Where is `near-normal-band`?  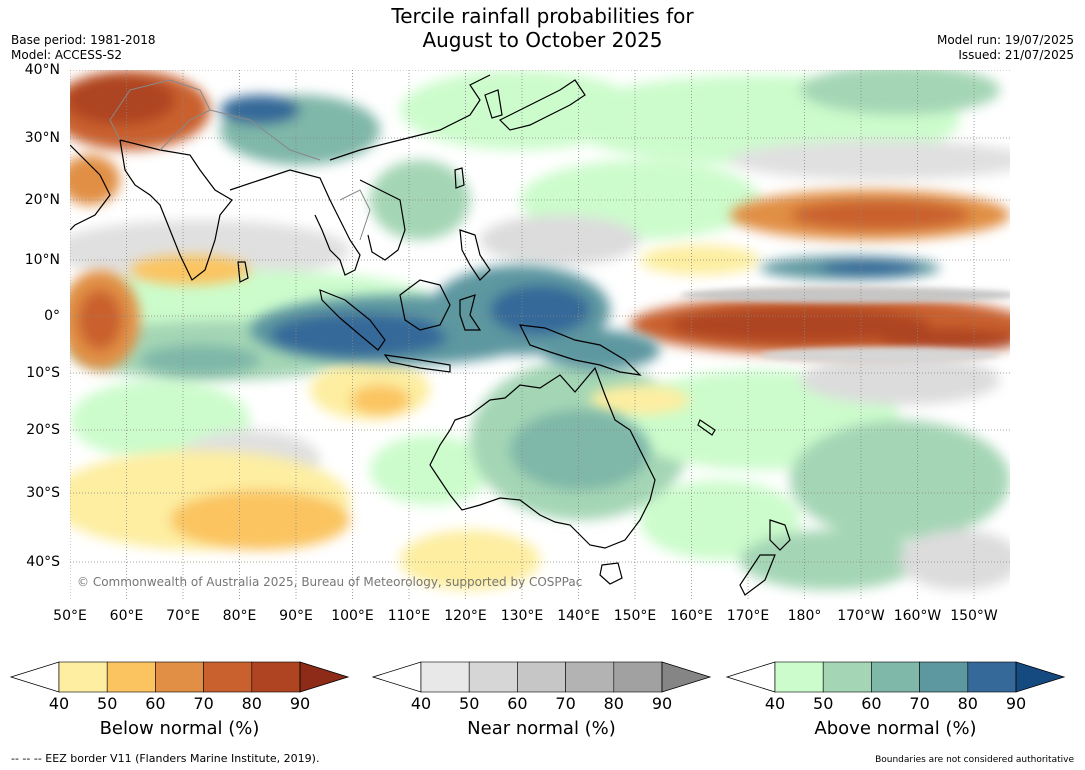
near-normal-band is located at coordinates (845, 325).